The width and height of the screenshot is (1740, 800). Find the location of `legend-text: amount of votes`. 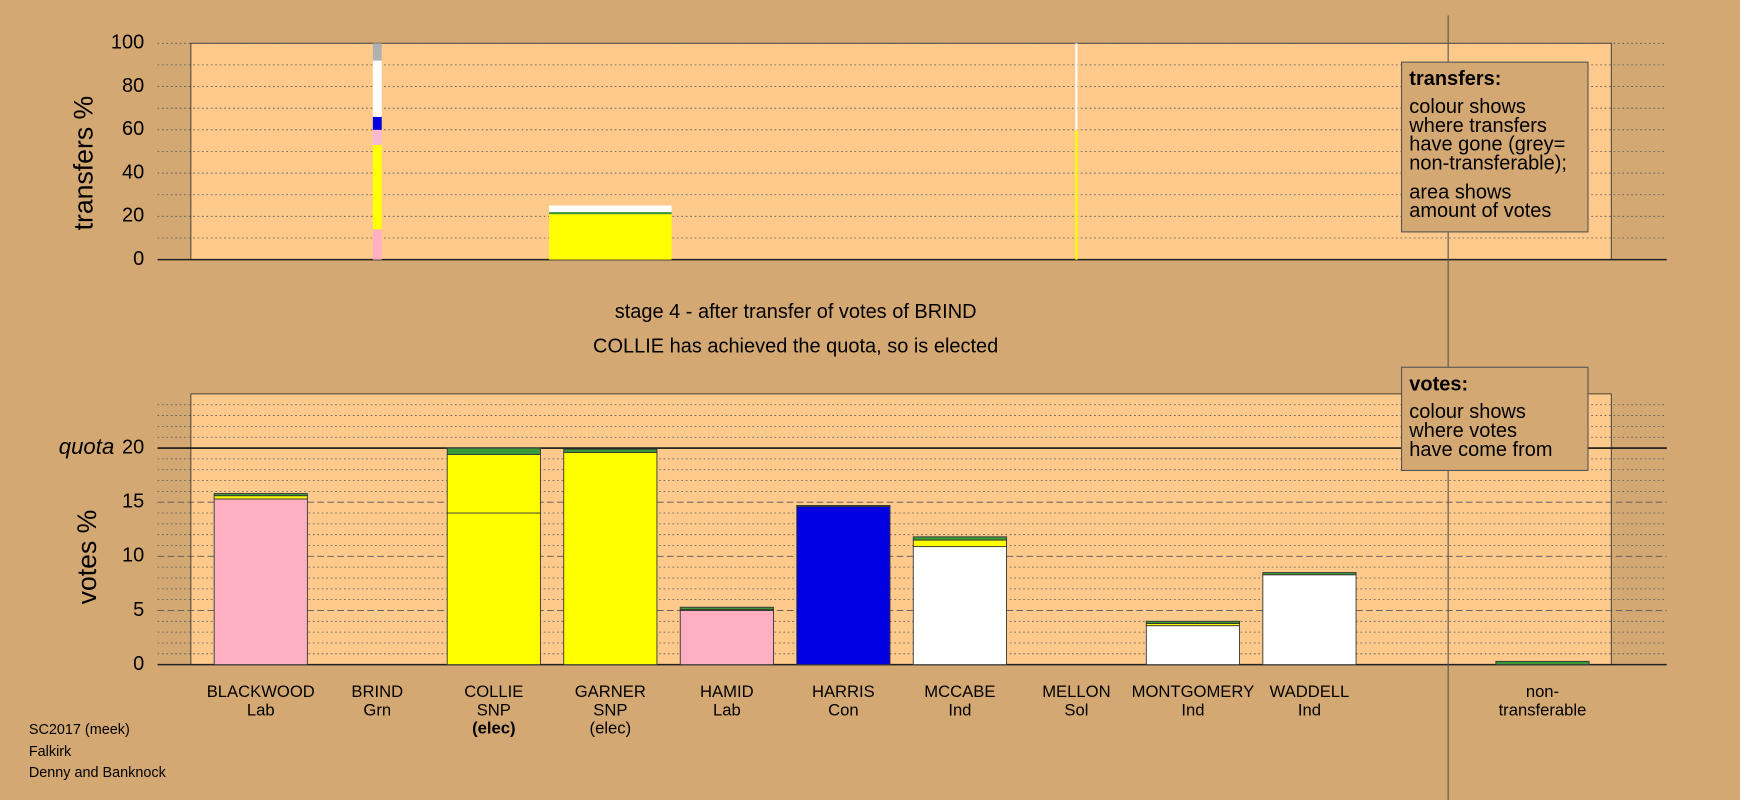

legend-text: amount of votes is located at coordinates (1480, 211).